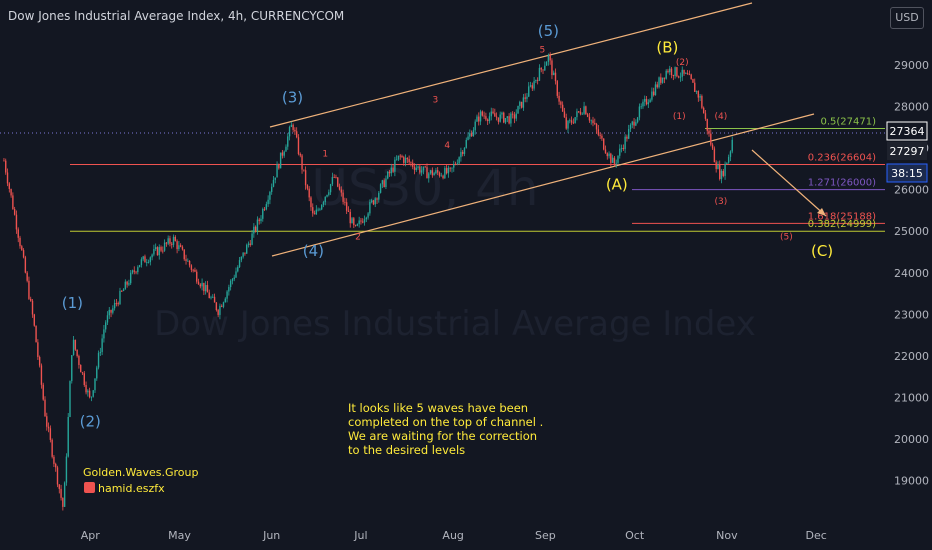  I want to click on price-tag: 38:15, so click(907, 173).